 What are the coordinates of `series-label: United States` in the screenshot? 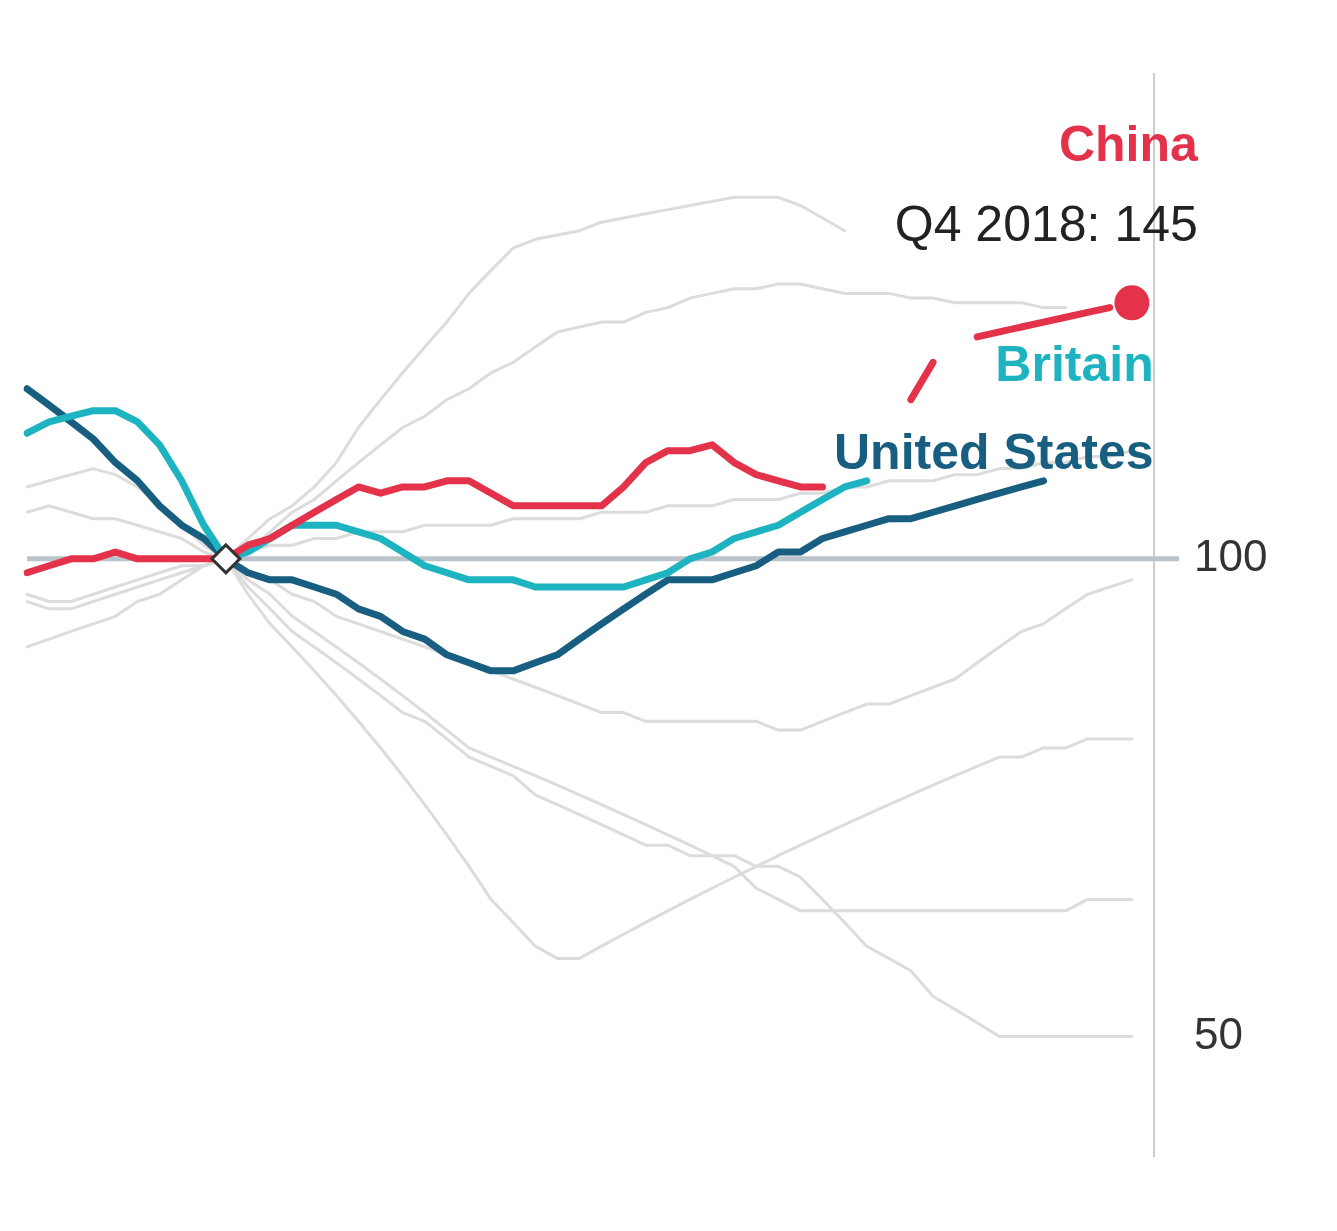 It's located at (993, 451).